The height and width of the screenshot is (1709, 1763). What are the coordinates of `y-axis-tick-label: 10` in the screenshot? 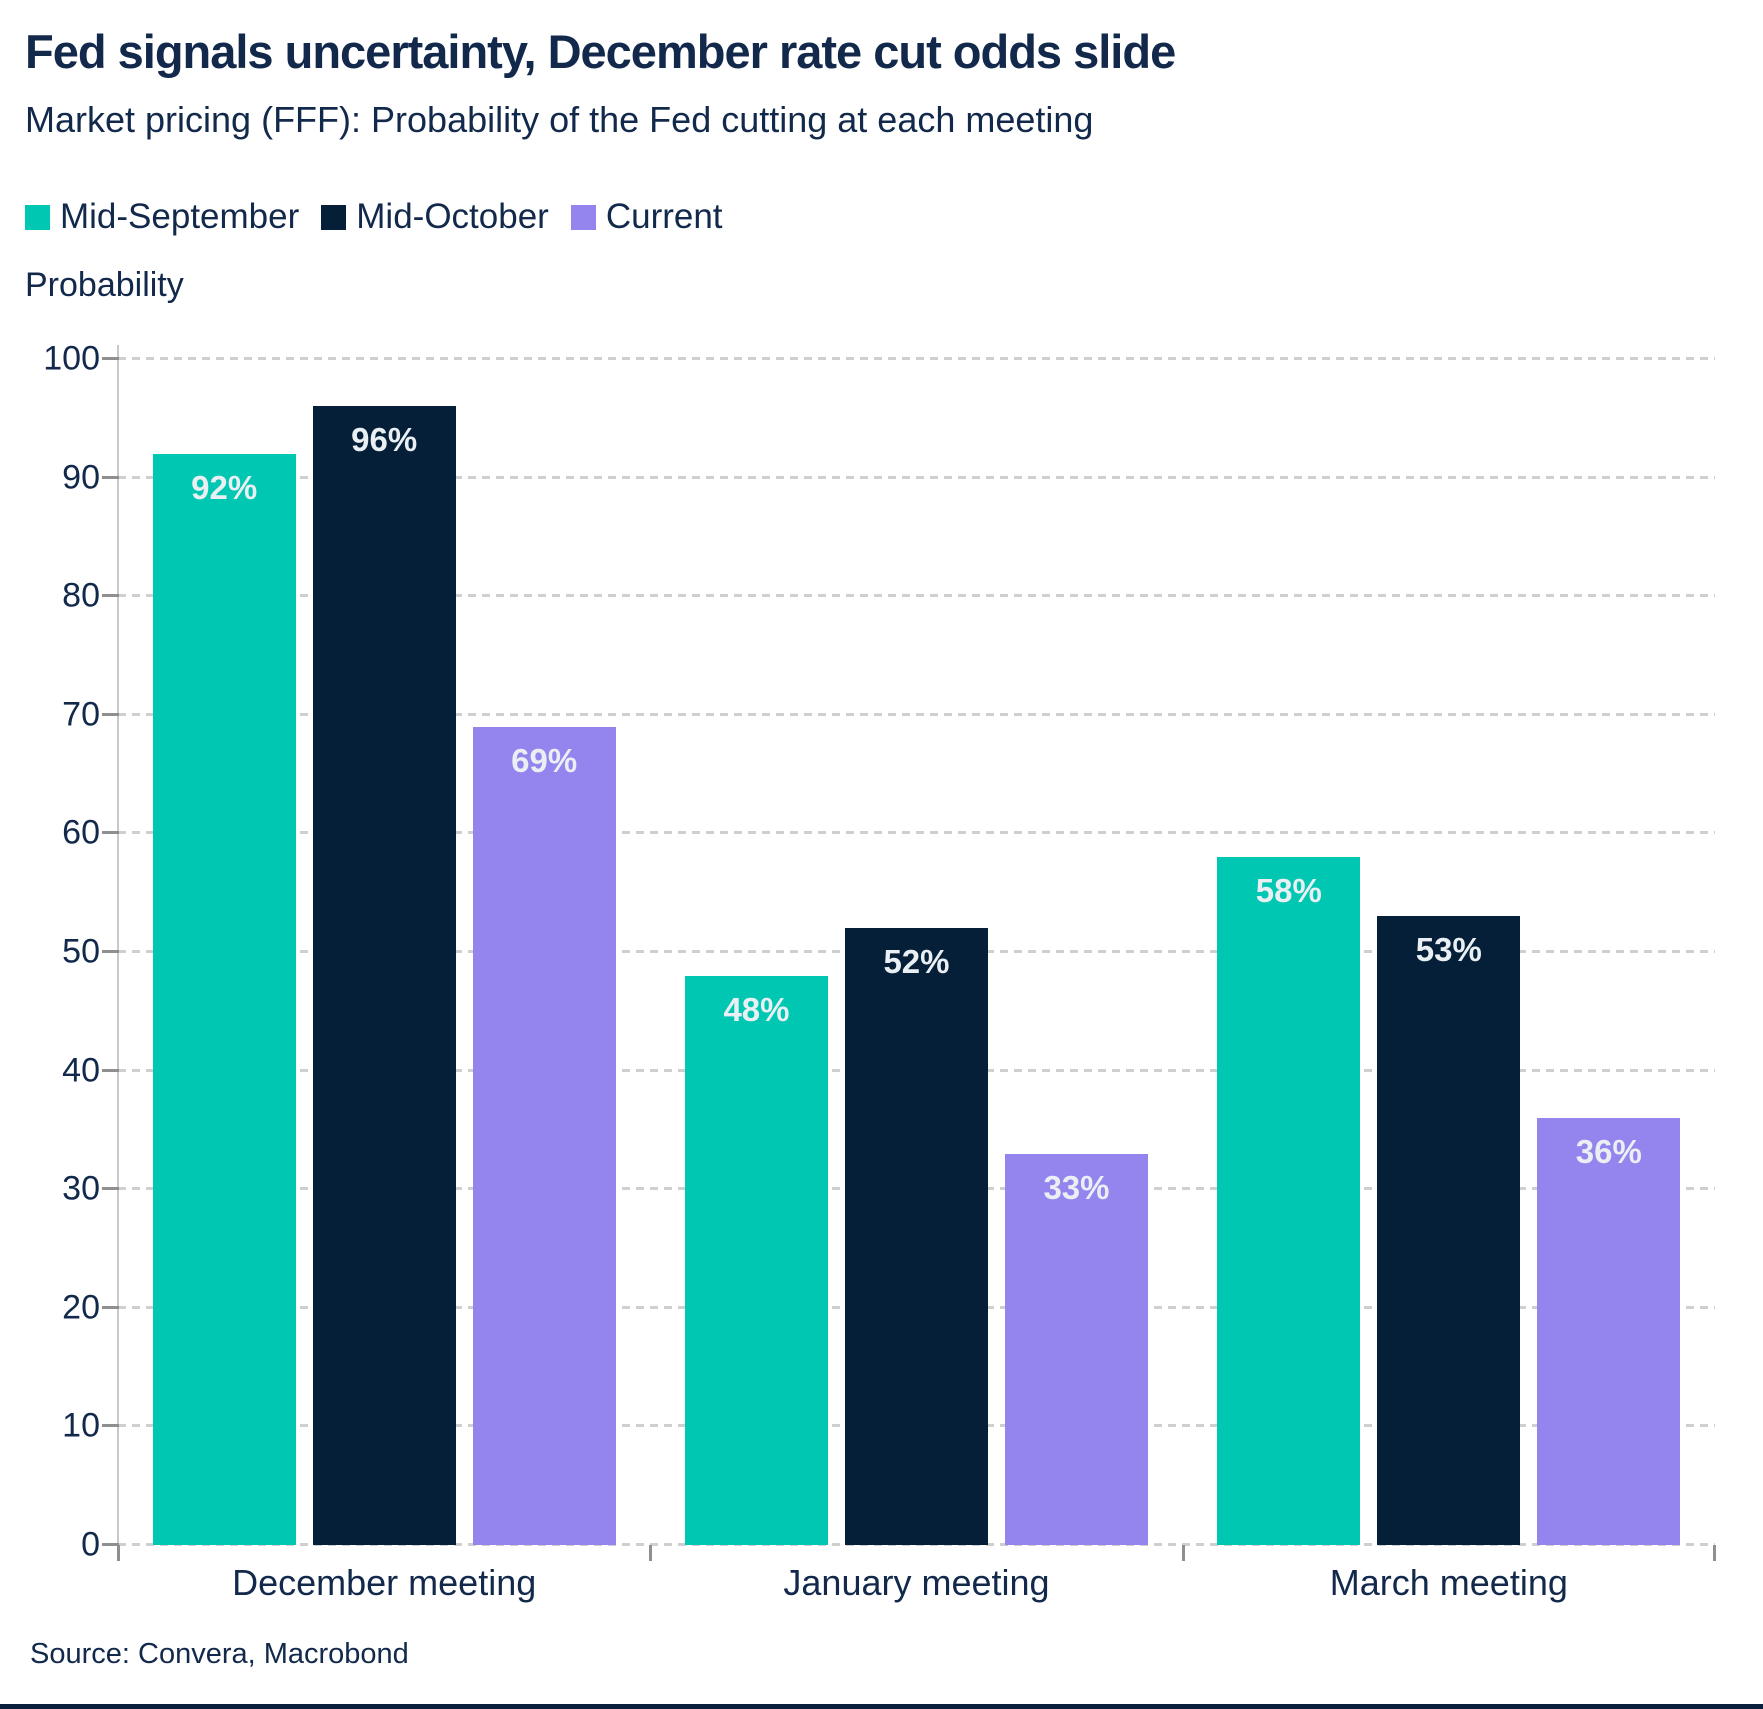 It's located at (81, 1425).